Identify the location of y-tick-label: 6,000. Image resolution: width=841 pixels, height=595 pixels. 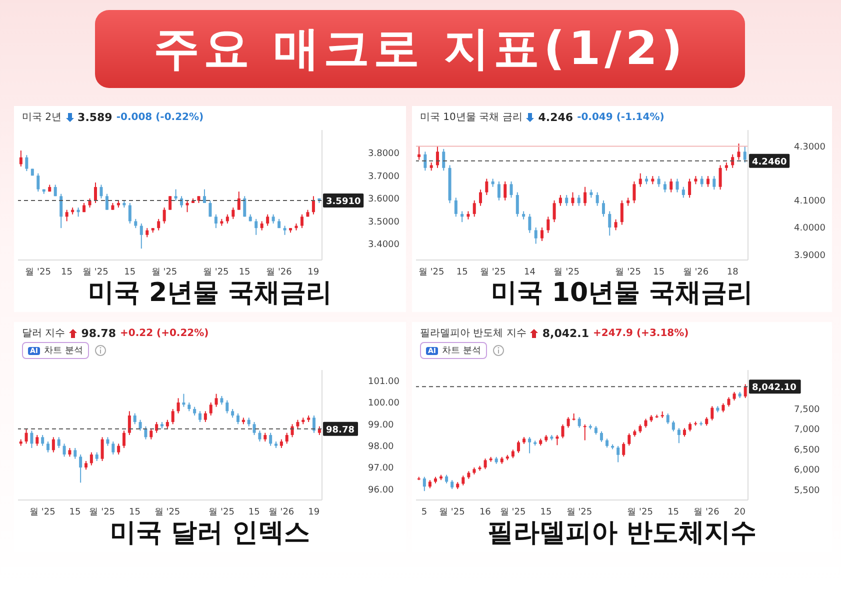
(807, 471).